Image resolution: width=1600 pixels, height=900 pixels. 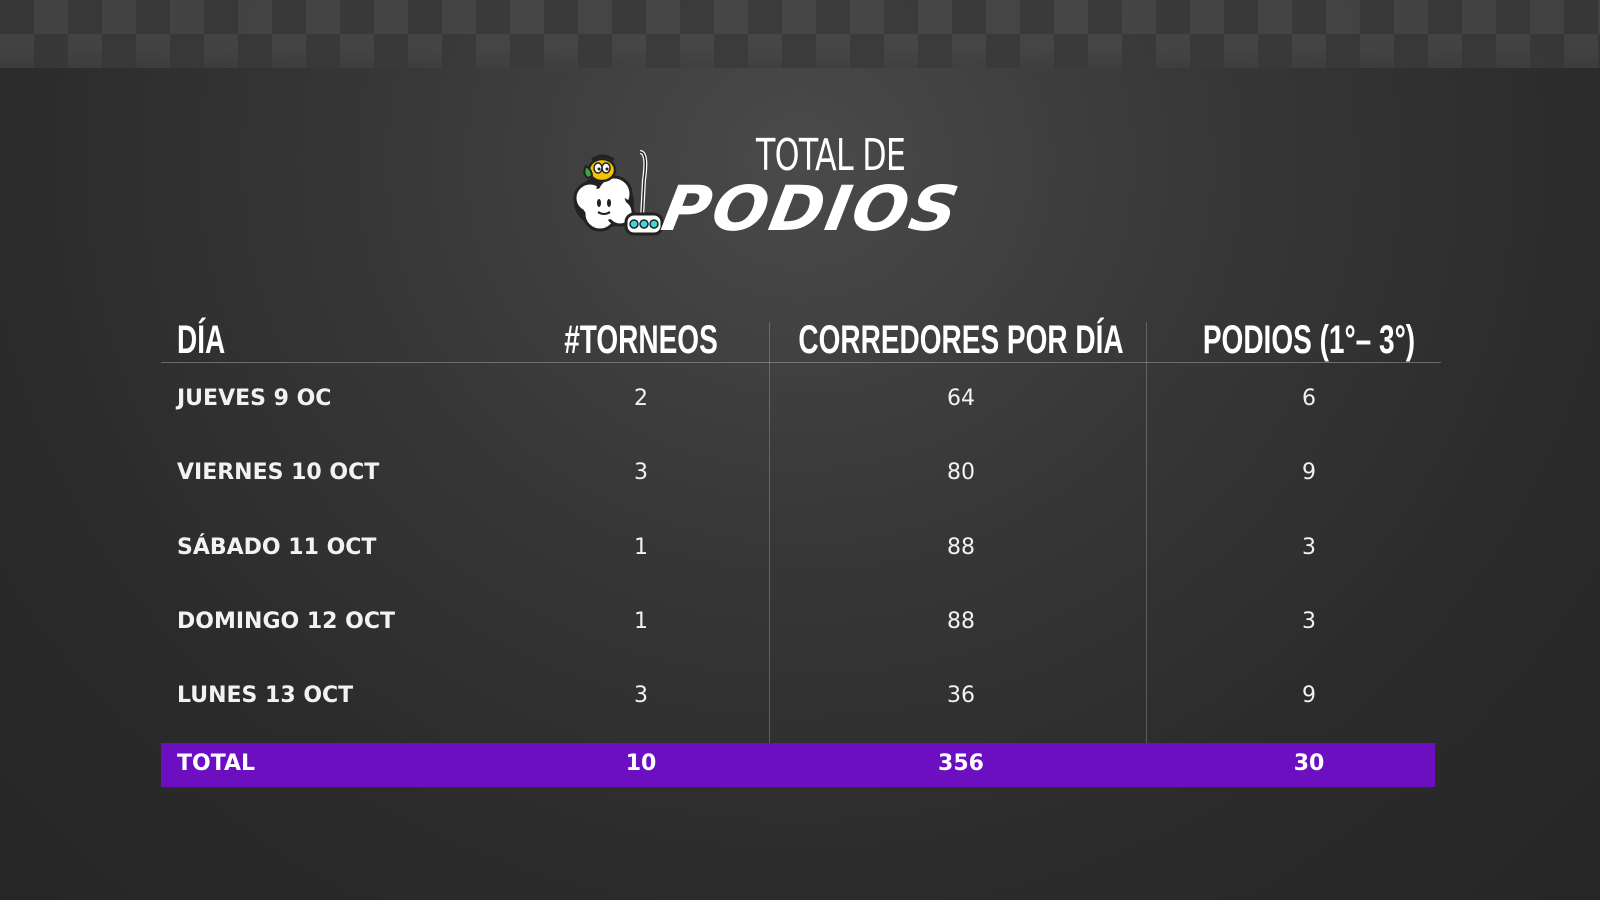 What do you see at coordinates (811, 208) in the screenshot?
I see `title-line-2: PODIOS` at bounding box center [811, 208].